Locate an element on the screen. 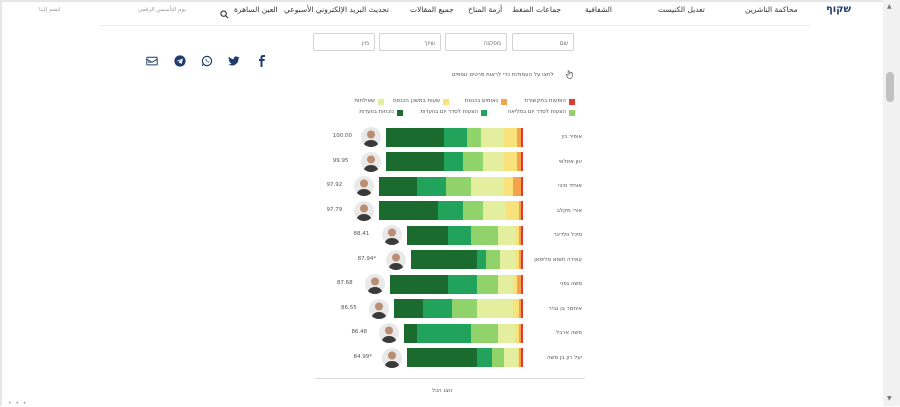  nav-item-publishers-trial: محاكمة الناشرين is located at coordinates (771, 9).